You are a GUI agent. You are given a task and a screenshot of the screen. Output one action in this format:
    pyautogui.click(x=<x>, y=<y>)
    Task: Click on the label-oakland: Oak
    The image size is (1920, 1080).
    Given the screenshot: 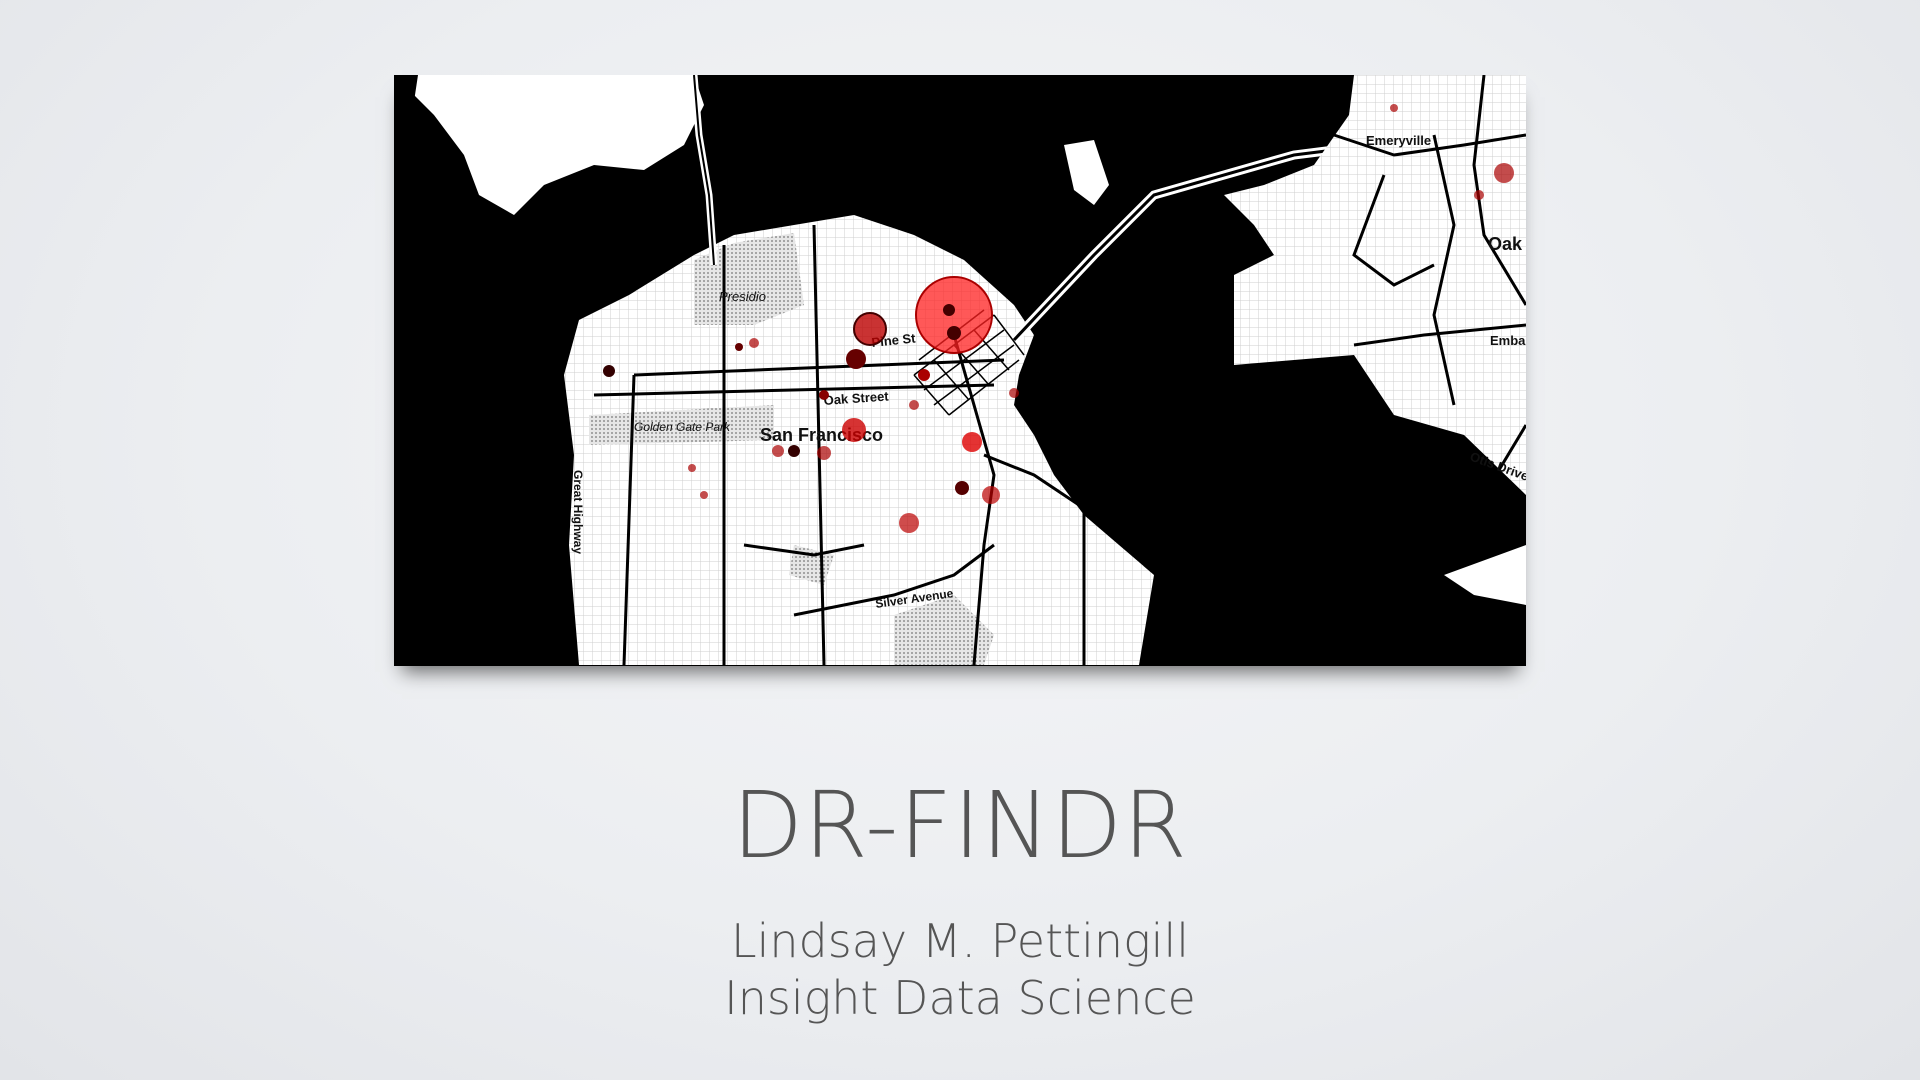 What is the action you would take?
    pyautogui.click(x=1505, y=244)
    